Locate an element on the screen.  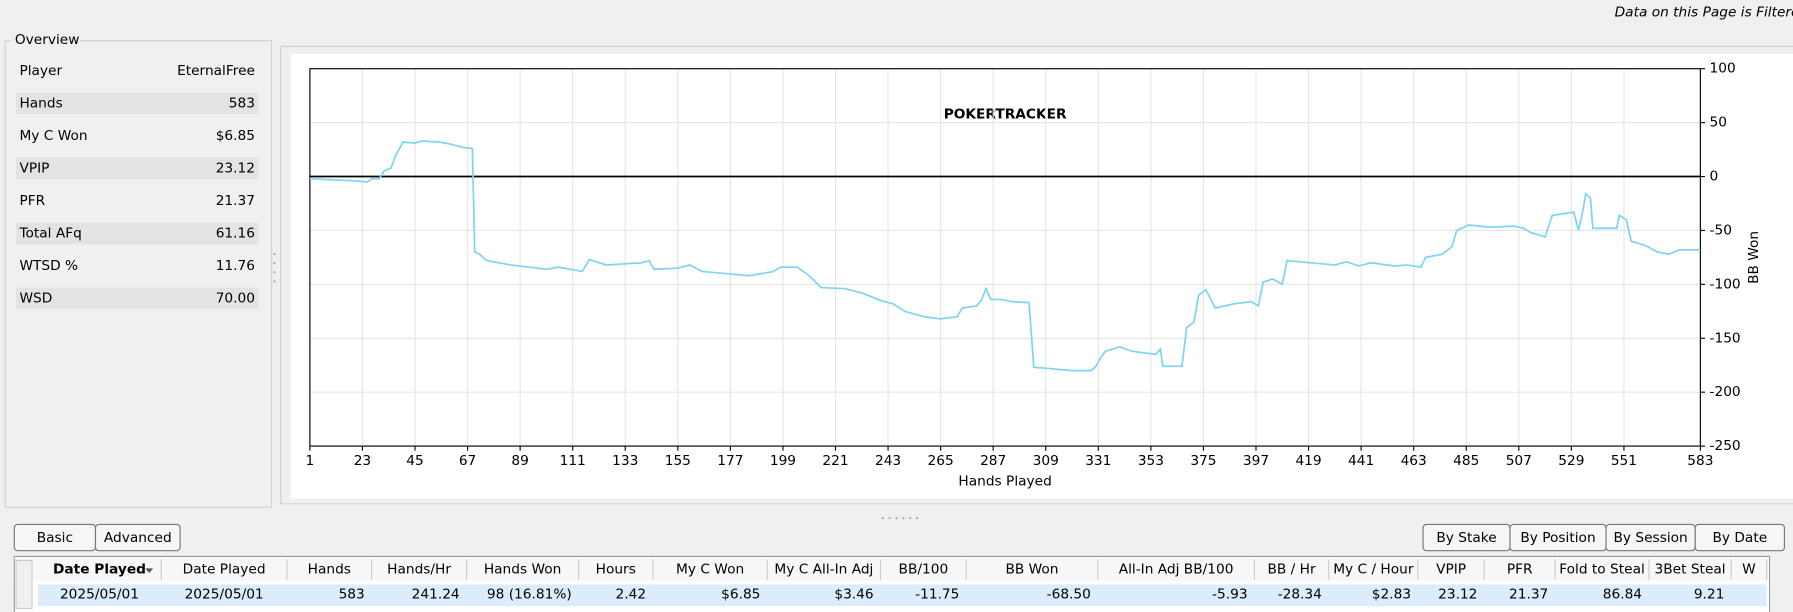
stat-label: VPIP is located at coordinates (34, 168).